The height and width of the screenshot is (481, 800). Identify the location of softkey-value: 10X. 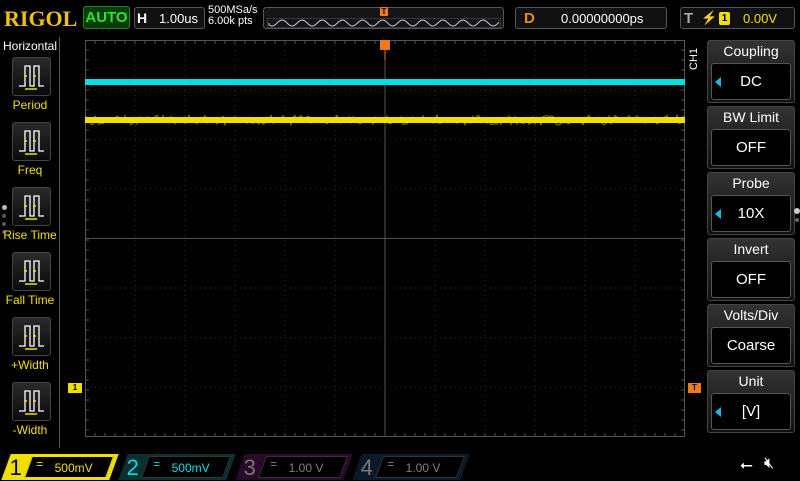
(751, 213).